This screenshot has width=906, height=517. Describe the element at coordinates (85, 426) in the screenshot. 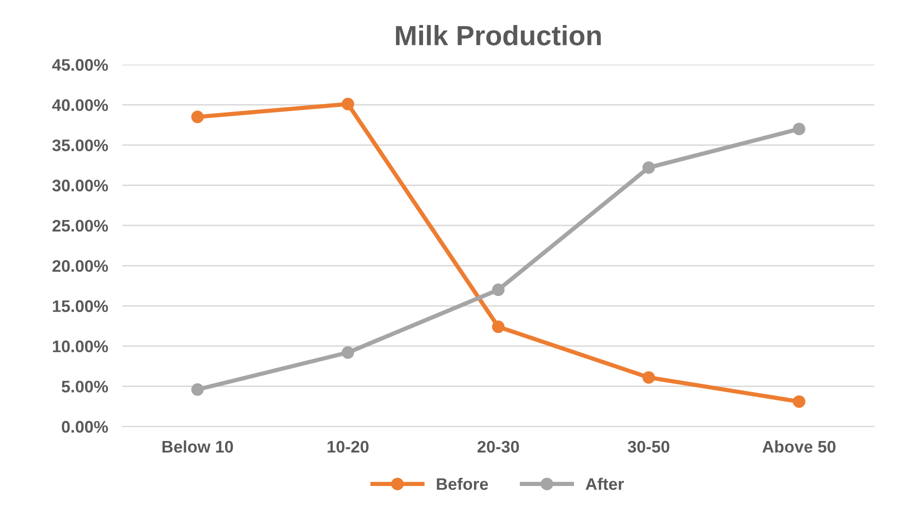

I see `y-tick-label: 0.00%` at that location.